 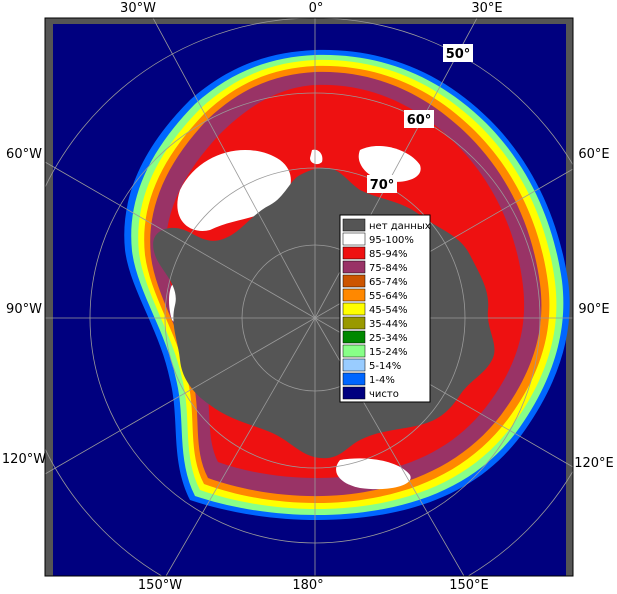 What do you see at coordinates (24, 309) in the screenshot?
I see `lon-label-90w: 90°W` at bounding box center [24, 309].